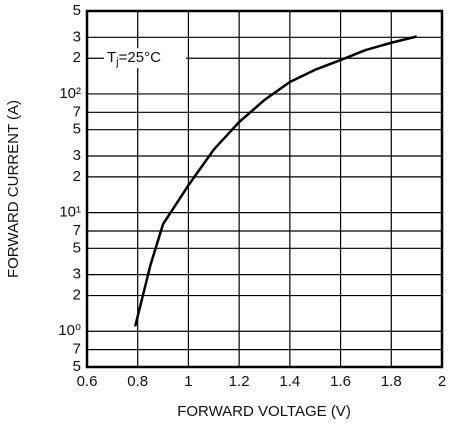 The width and height of the screenshot is (457, 432). Describe the element at coordinates (111, 57) in the screenshot. I see `annotation-symbol: T` at that location.